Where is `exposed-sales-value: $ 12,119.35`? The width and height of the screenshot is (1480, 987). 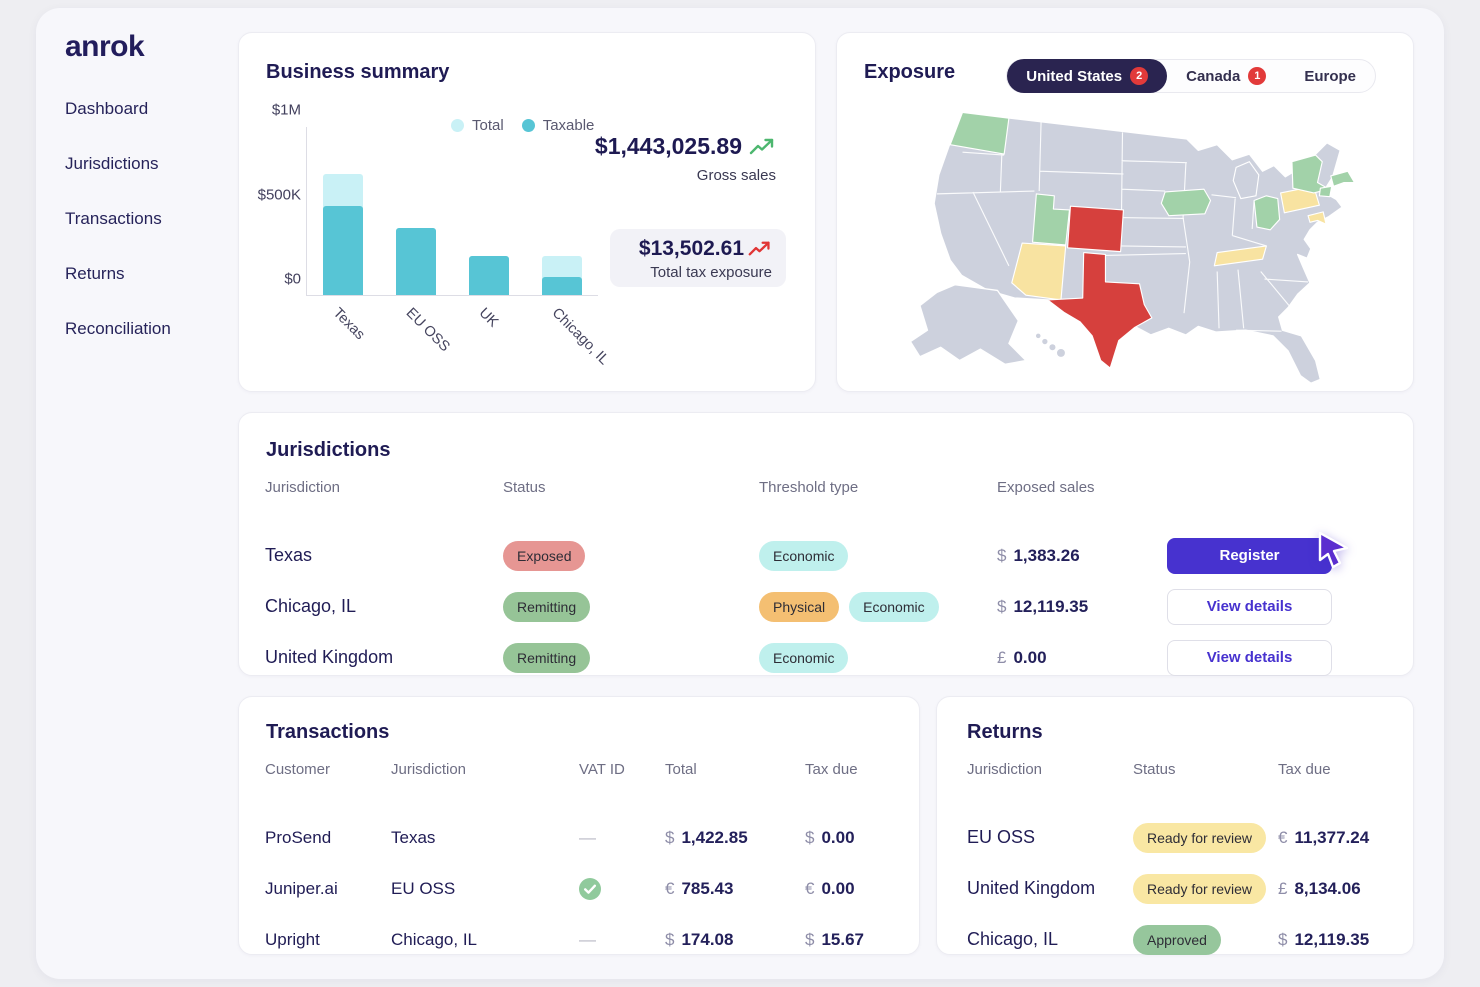 exposed-sales-value: $ 12,119.35 is located at coordinates (1043, 606).